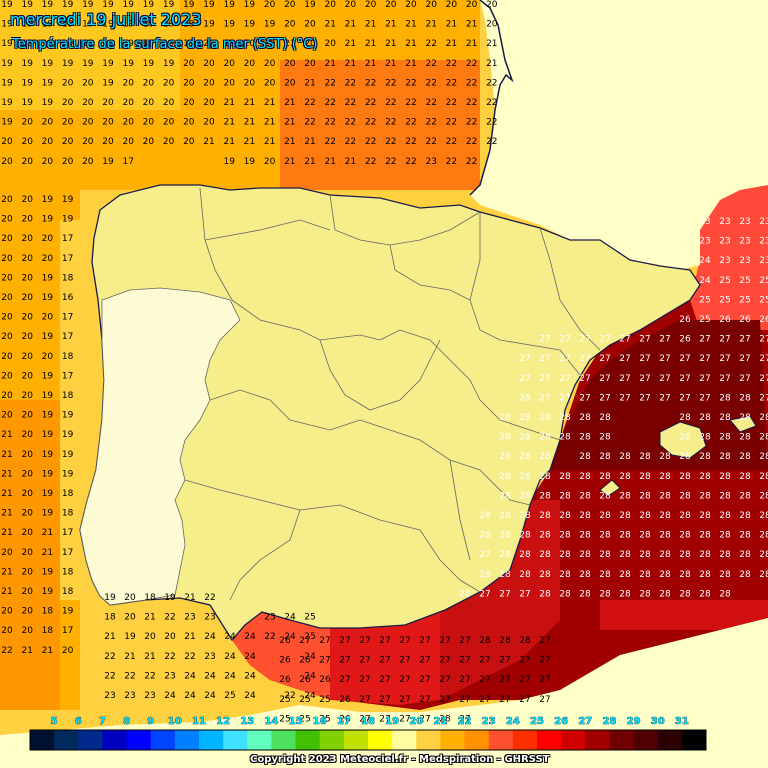 This screenshot has height=768, width=768. I want to click on france-land, so click(619, 135).